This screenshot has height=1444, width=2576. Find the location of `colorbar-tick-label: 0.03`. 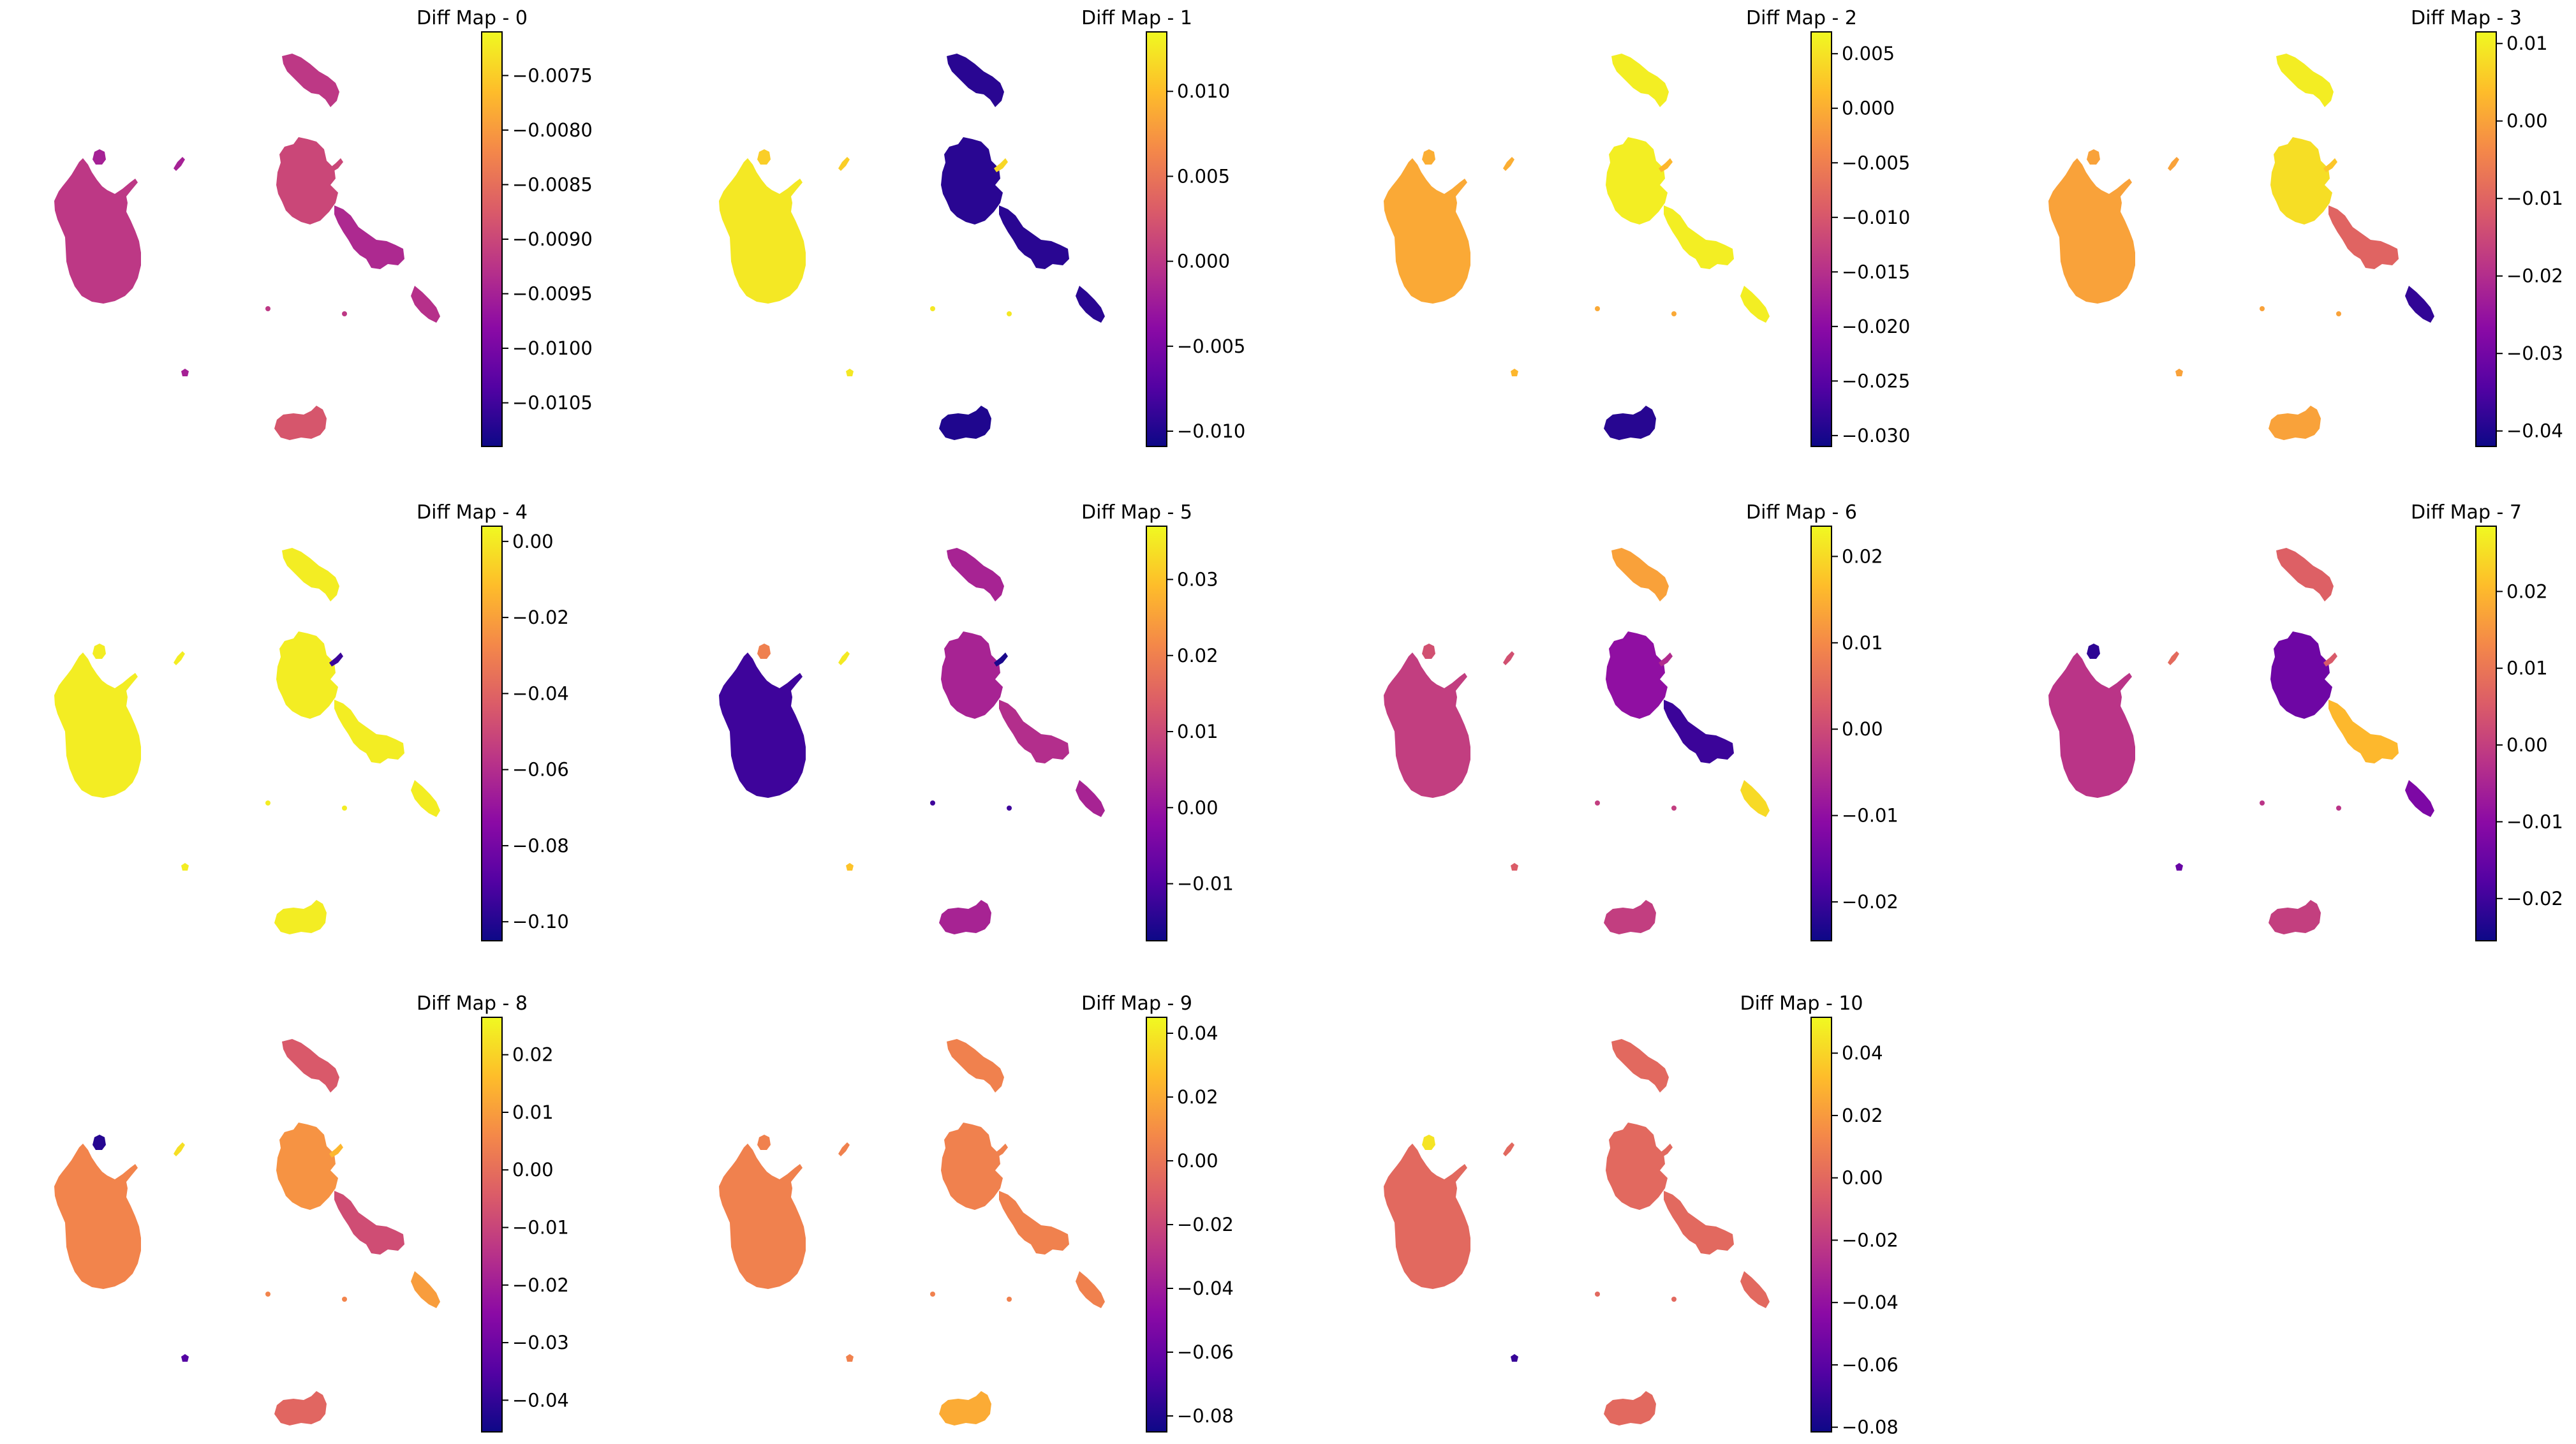

colorbar-tick-label: 0.03 is located at coordinates (1197, 579).